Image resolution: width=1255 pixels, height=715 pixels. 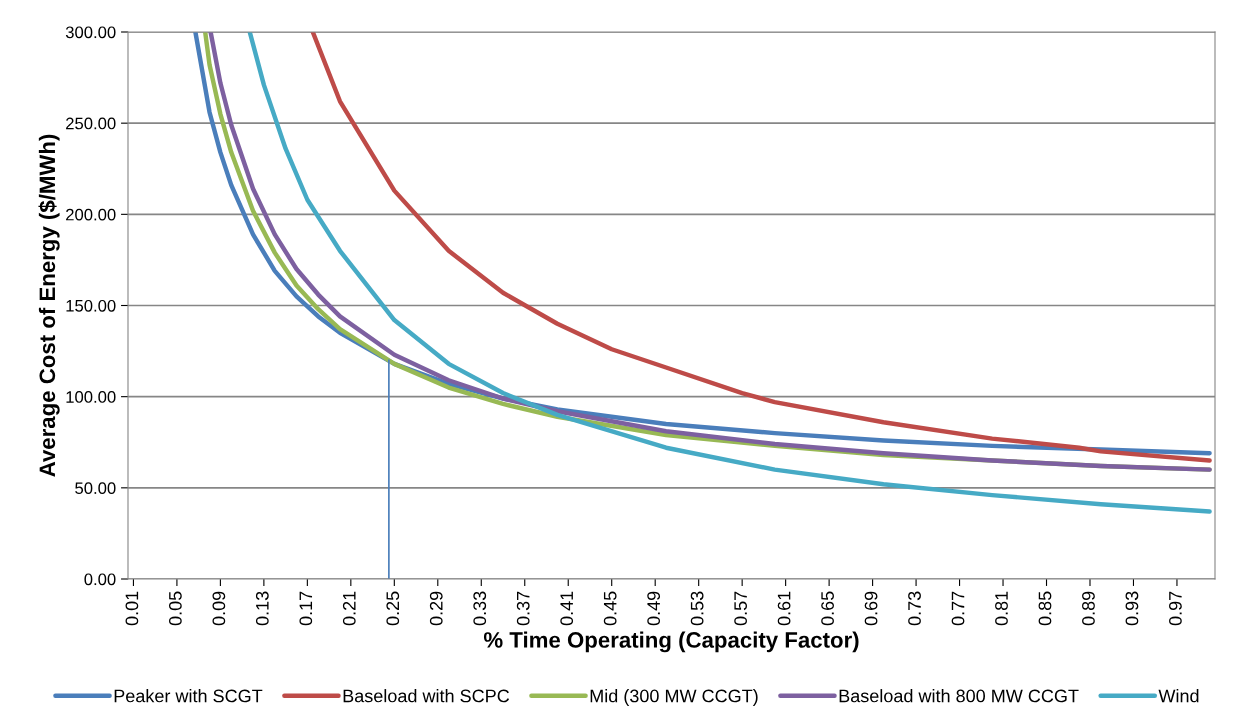 What do you see at coordinates (1045, 608) in the screenshot?
I see `x-tick-label: 0.85` at bounding box center [1045, 608].